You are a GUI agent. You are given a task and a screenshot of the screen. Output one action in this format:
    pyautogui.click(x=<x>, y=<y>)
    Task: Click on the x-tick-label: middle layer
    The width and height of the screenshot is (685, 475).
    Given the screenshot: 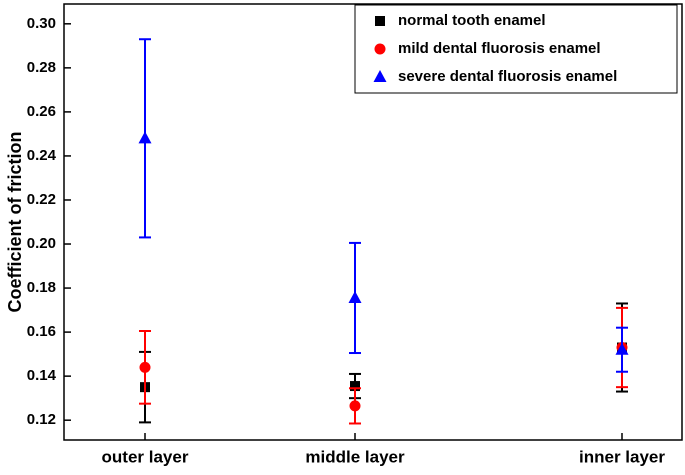 What is the action you would take?
    pyautogui.click(x=355, y=456)
    